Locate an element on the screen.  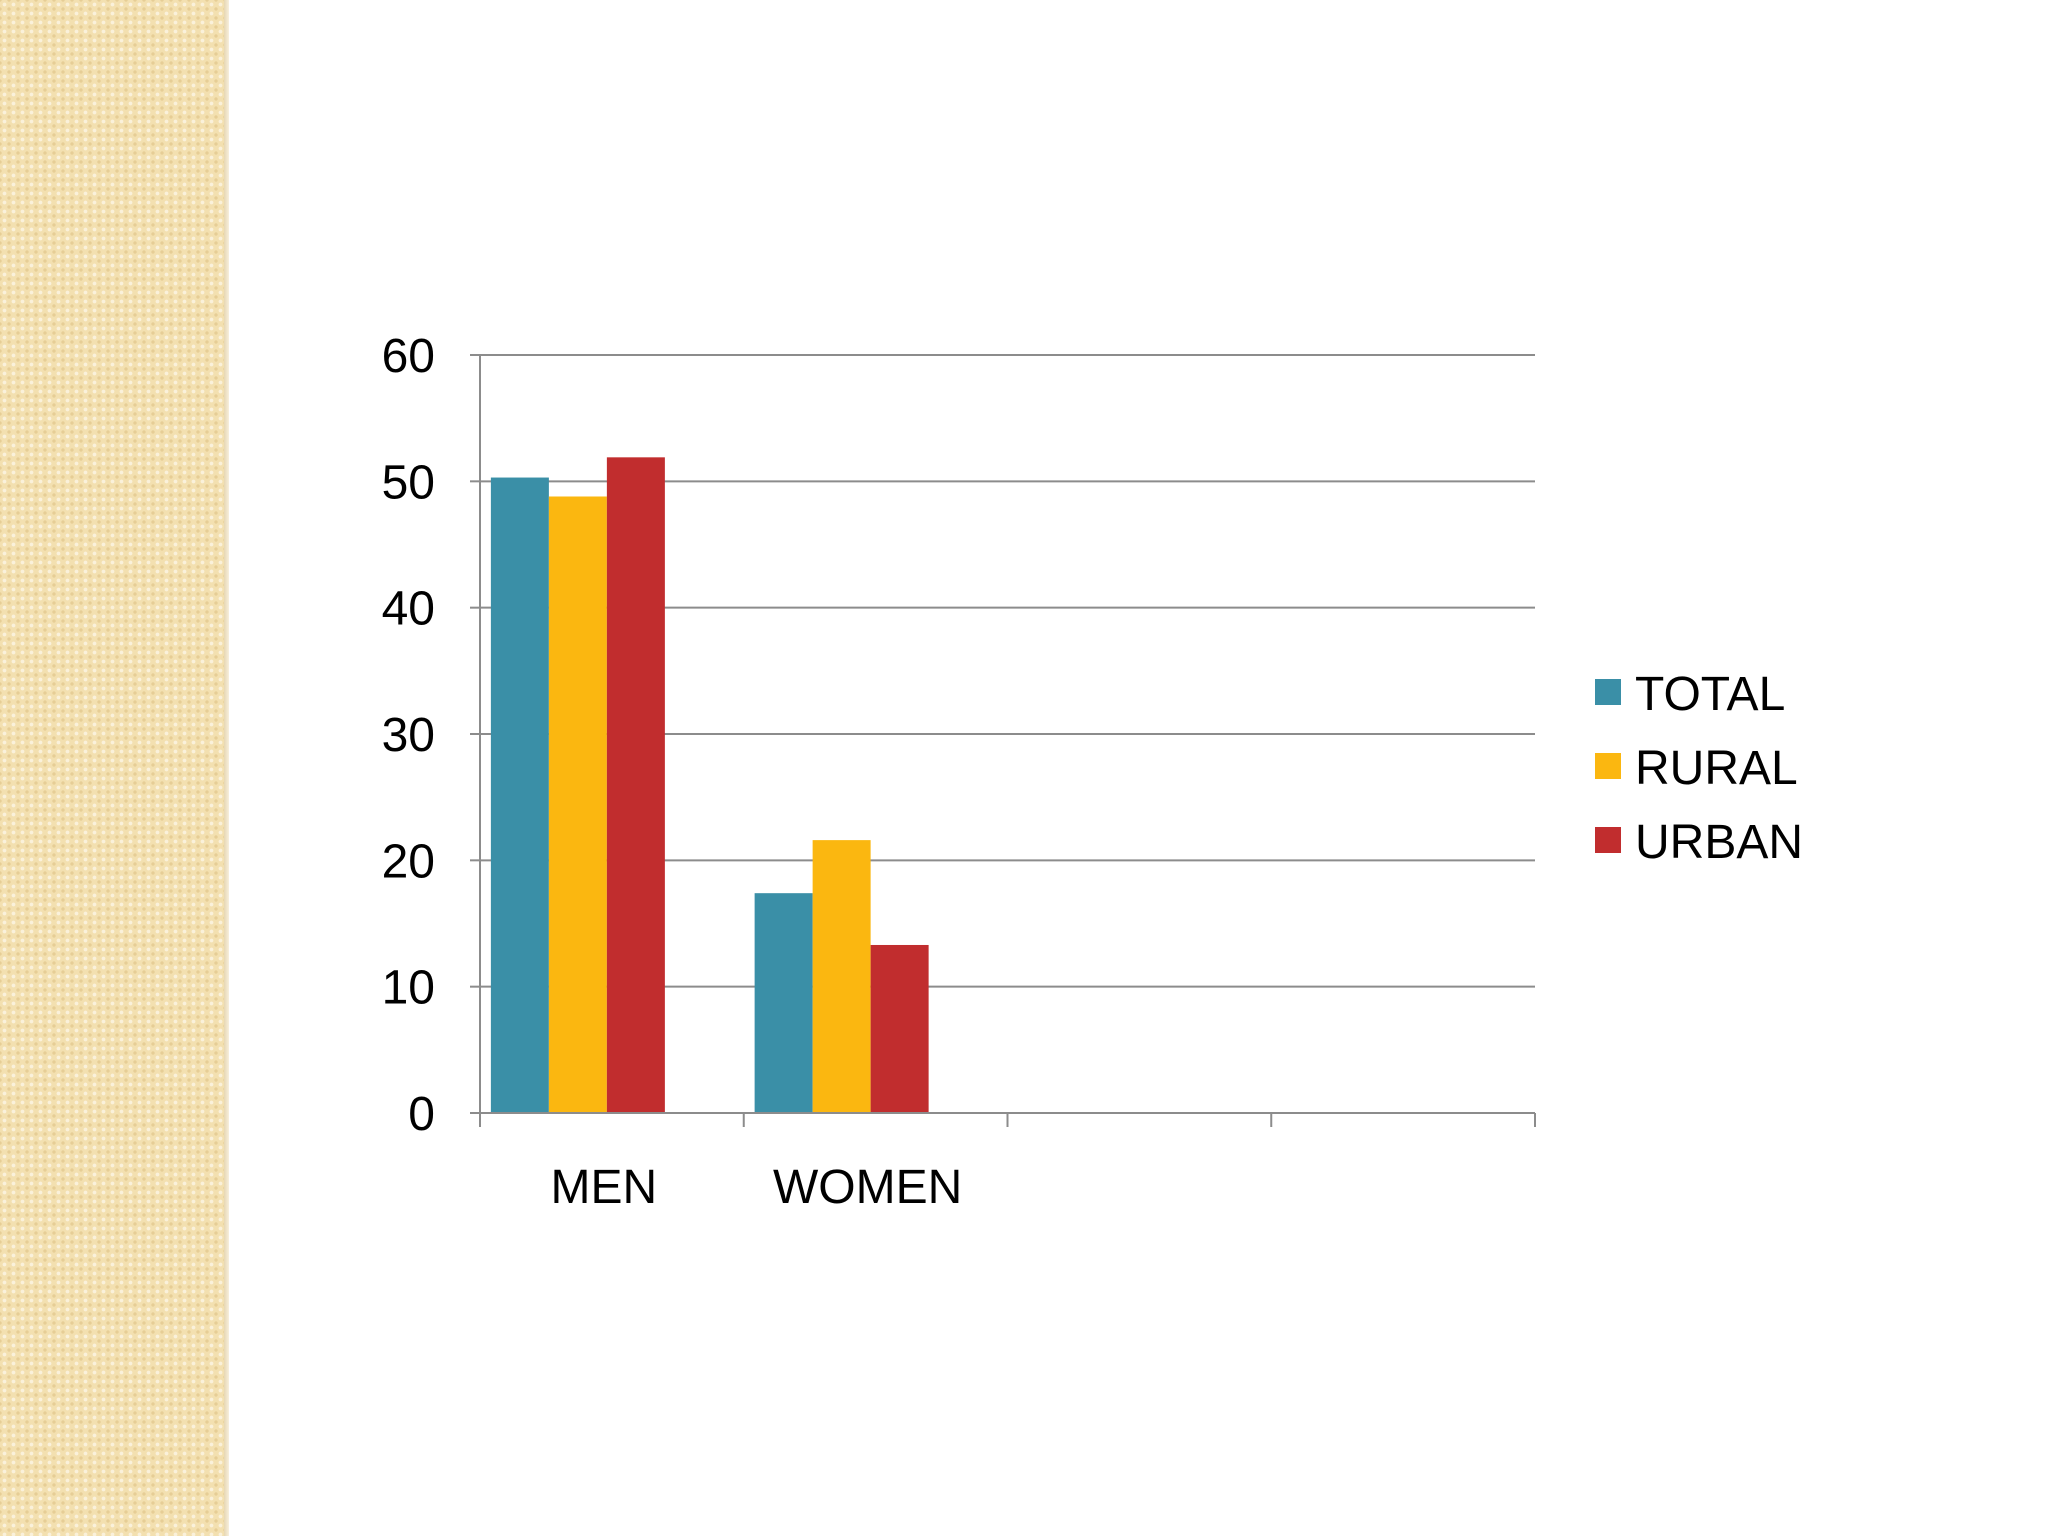
y-tick-label: 0 is located at coordinates (421, 1114).